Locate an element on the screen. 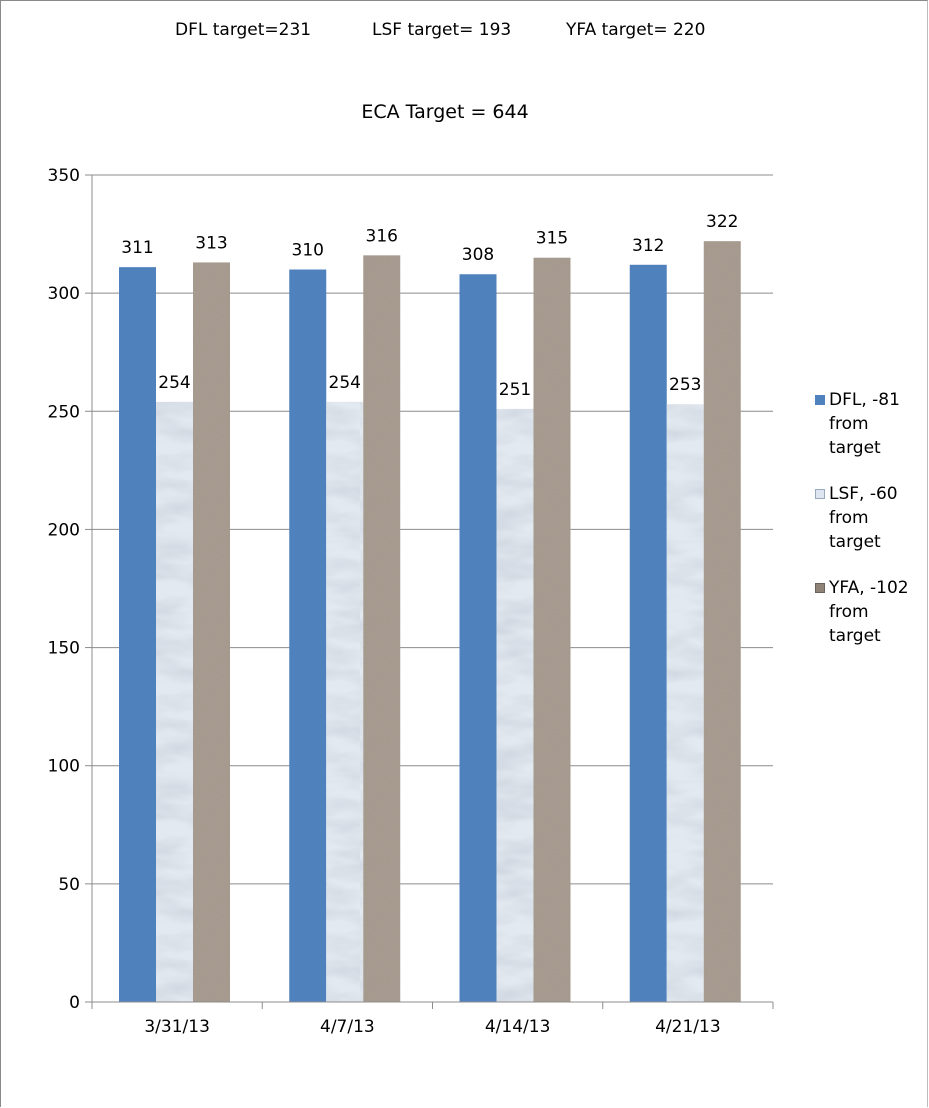  x-tick-label-4/7/13: 4/7/13 is located at coordinates (347, 1027).